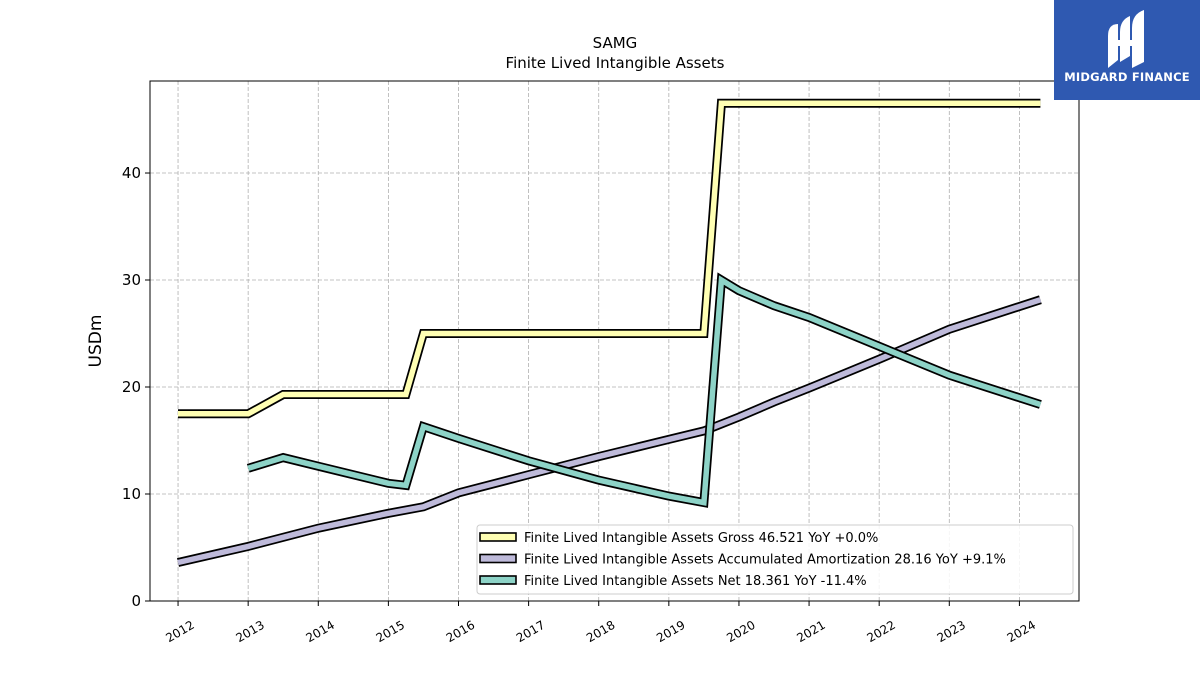 This screenshot has width=1200, height=675. Describe the element at coordinates (96, 341) in the screenshot. I see `y-axis-label: USDm` at that location.